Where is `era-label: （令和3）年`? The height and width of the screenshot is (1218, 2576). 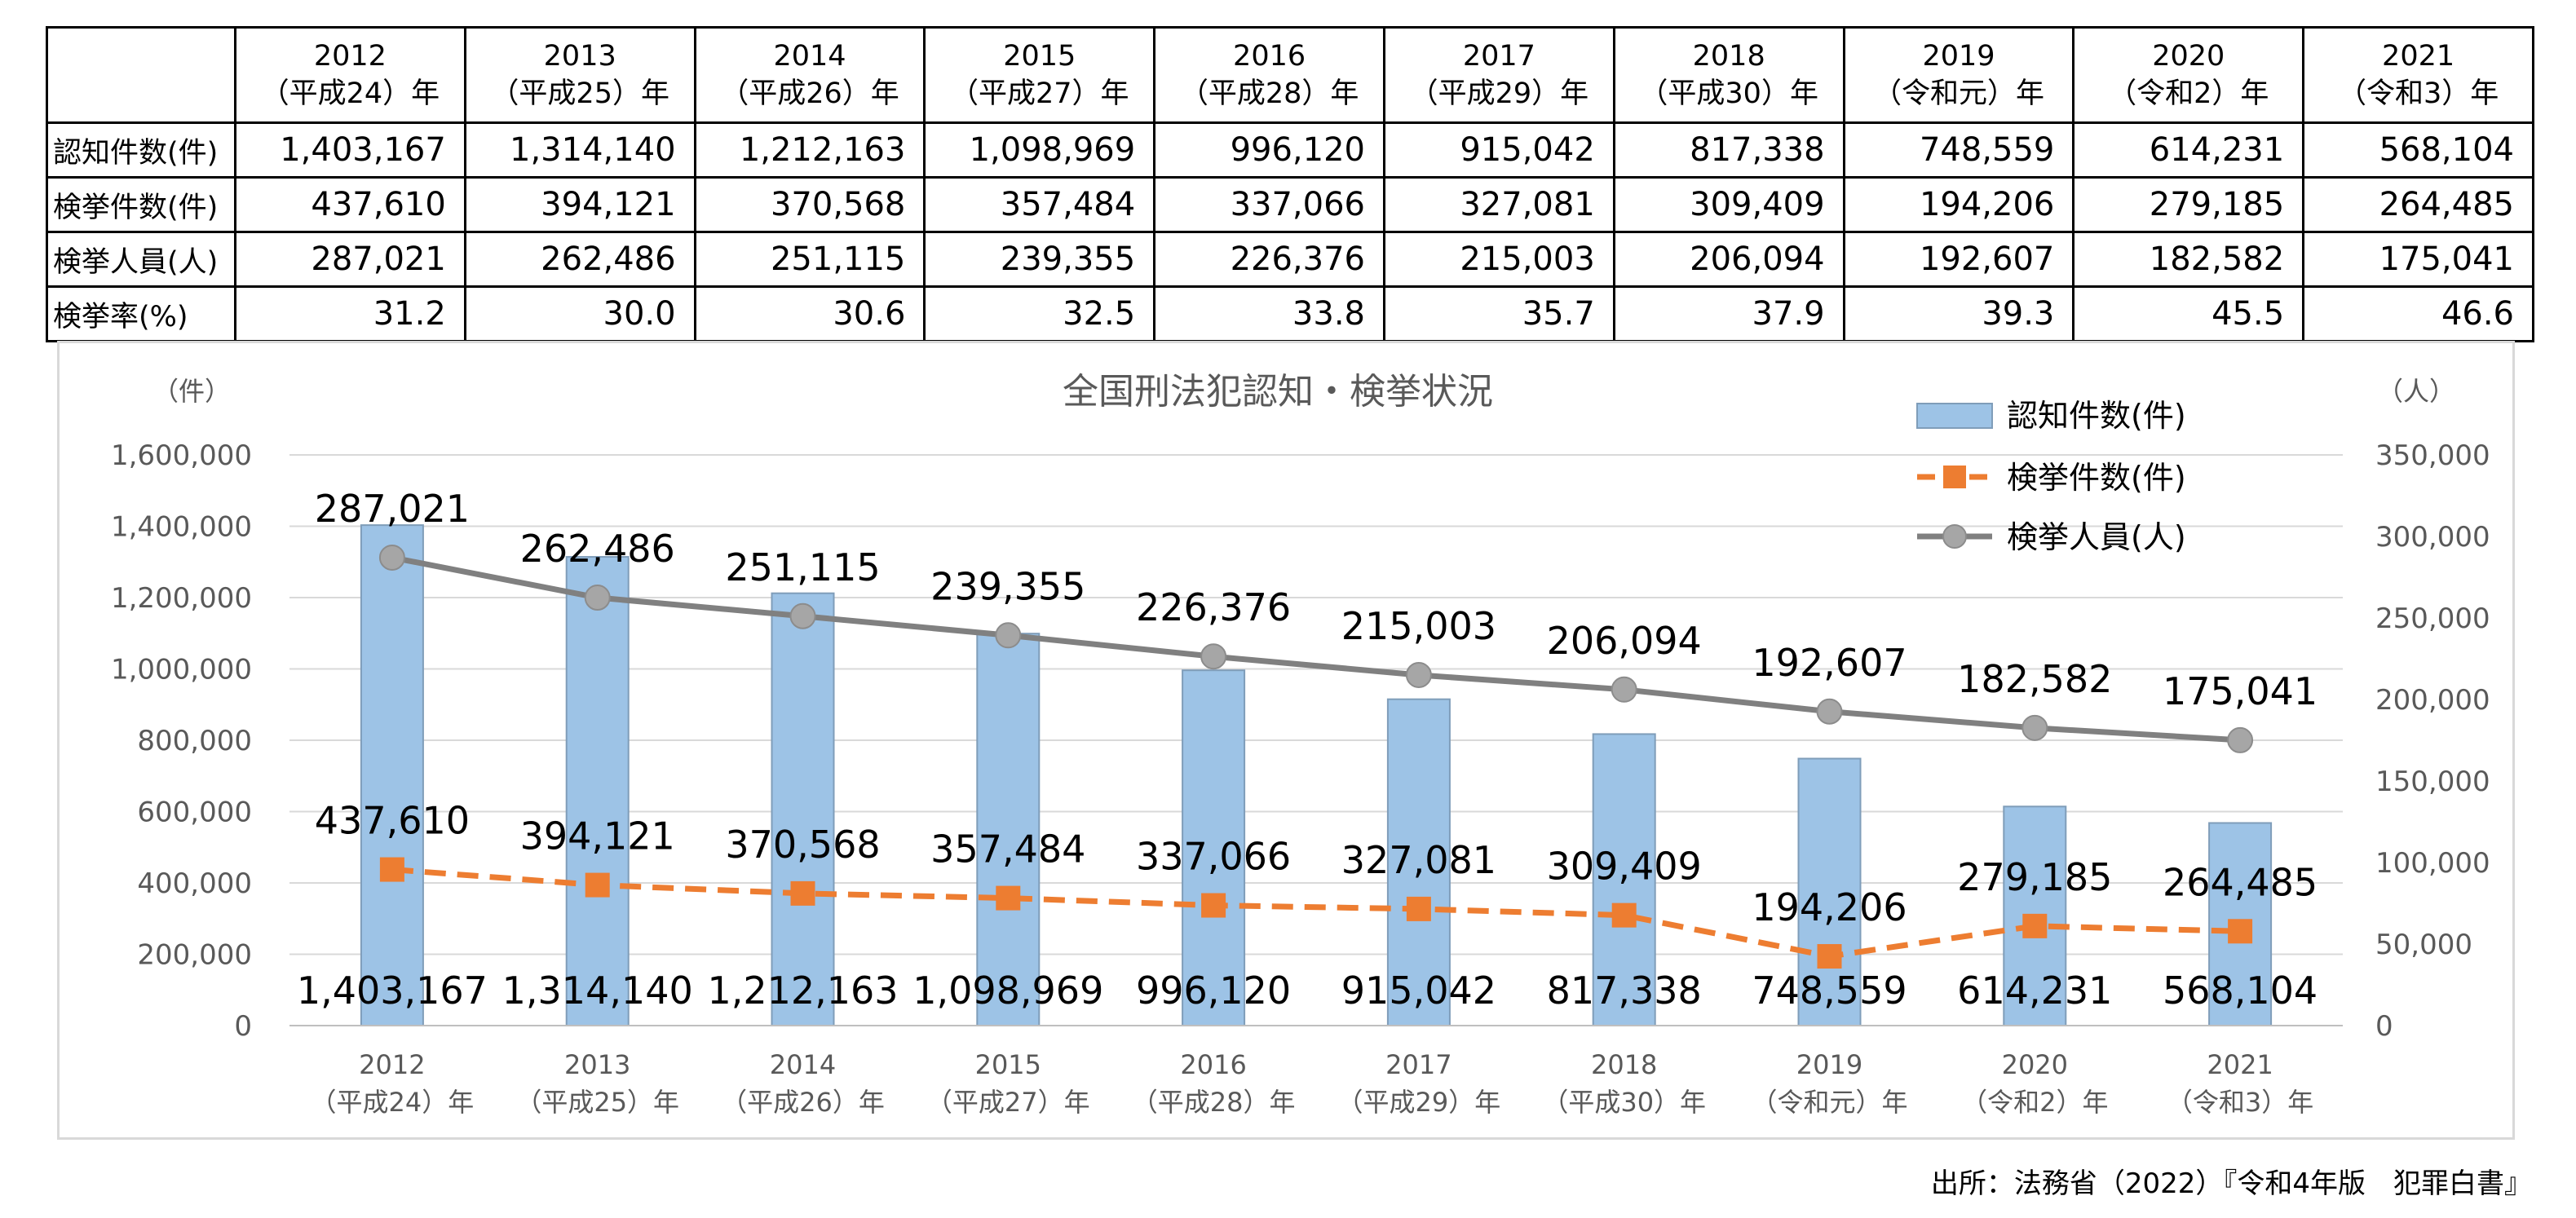
era-label: （令和3）年 is located at coordinates (2418, 93).